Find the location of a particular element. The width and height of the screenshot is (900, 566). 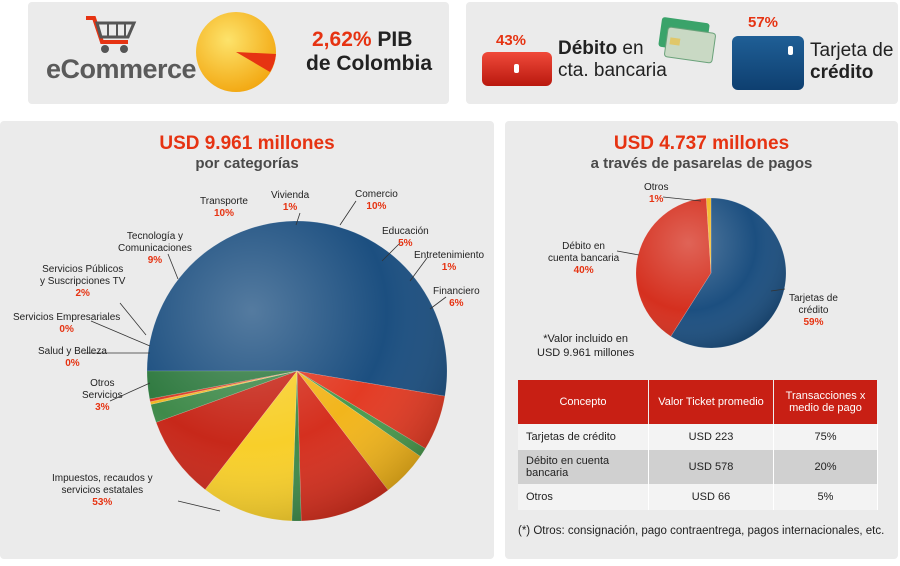

debit-label-en: en is located at coordinates (633, 48).